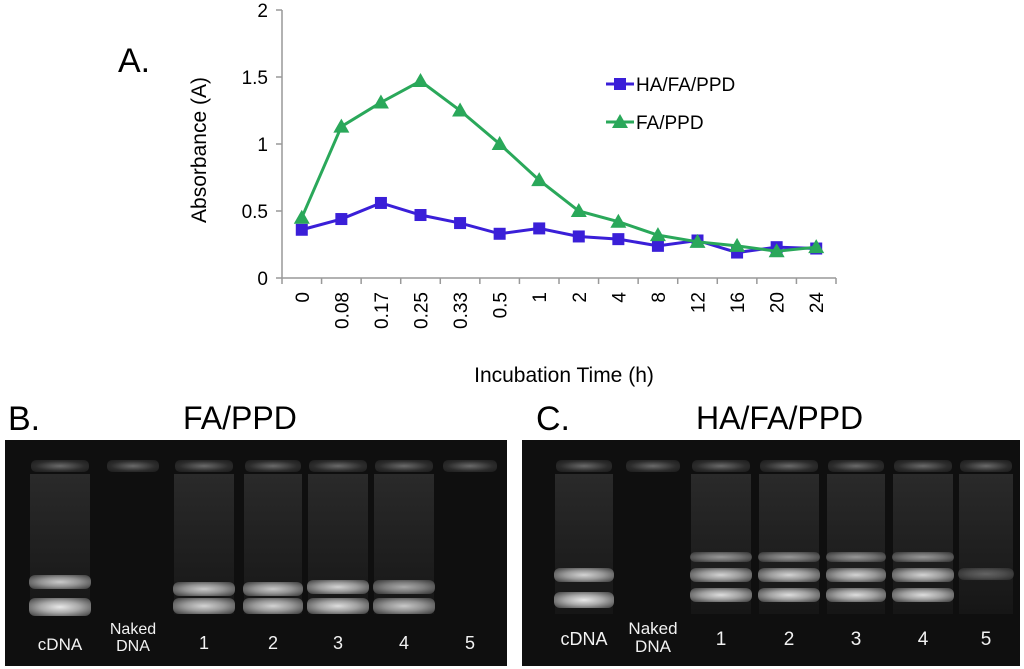  Describe the element at coordinates (620, 84) in the screenshot. I see `legend-marker-square` at that location.